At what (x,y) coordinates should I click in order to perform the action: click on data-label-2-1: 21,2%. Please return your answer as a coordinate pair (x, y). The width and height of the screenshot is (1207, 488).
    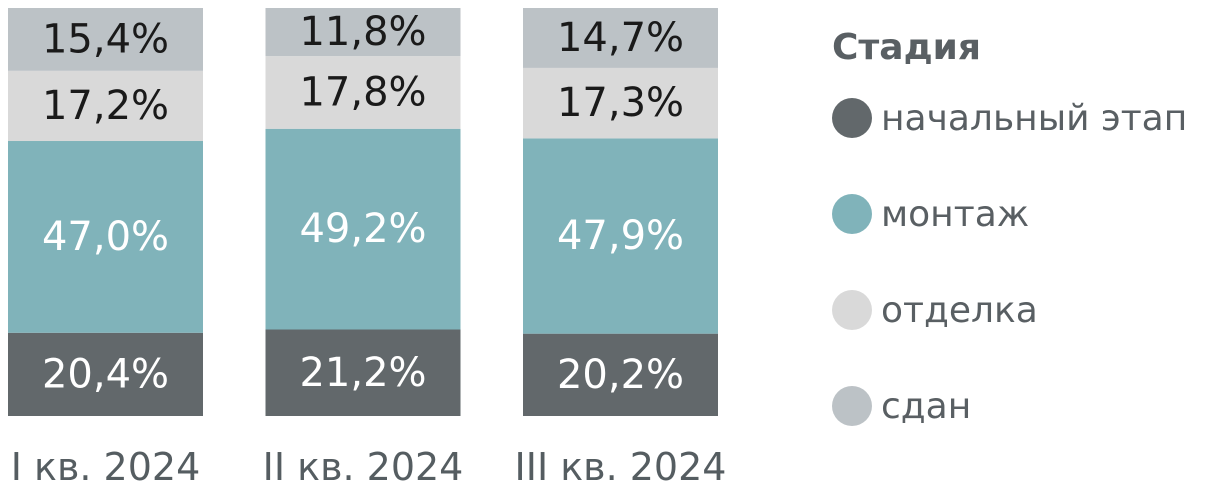
    Looking at the image, I should click on (362, 373).